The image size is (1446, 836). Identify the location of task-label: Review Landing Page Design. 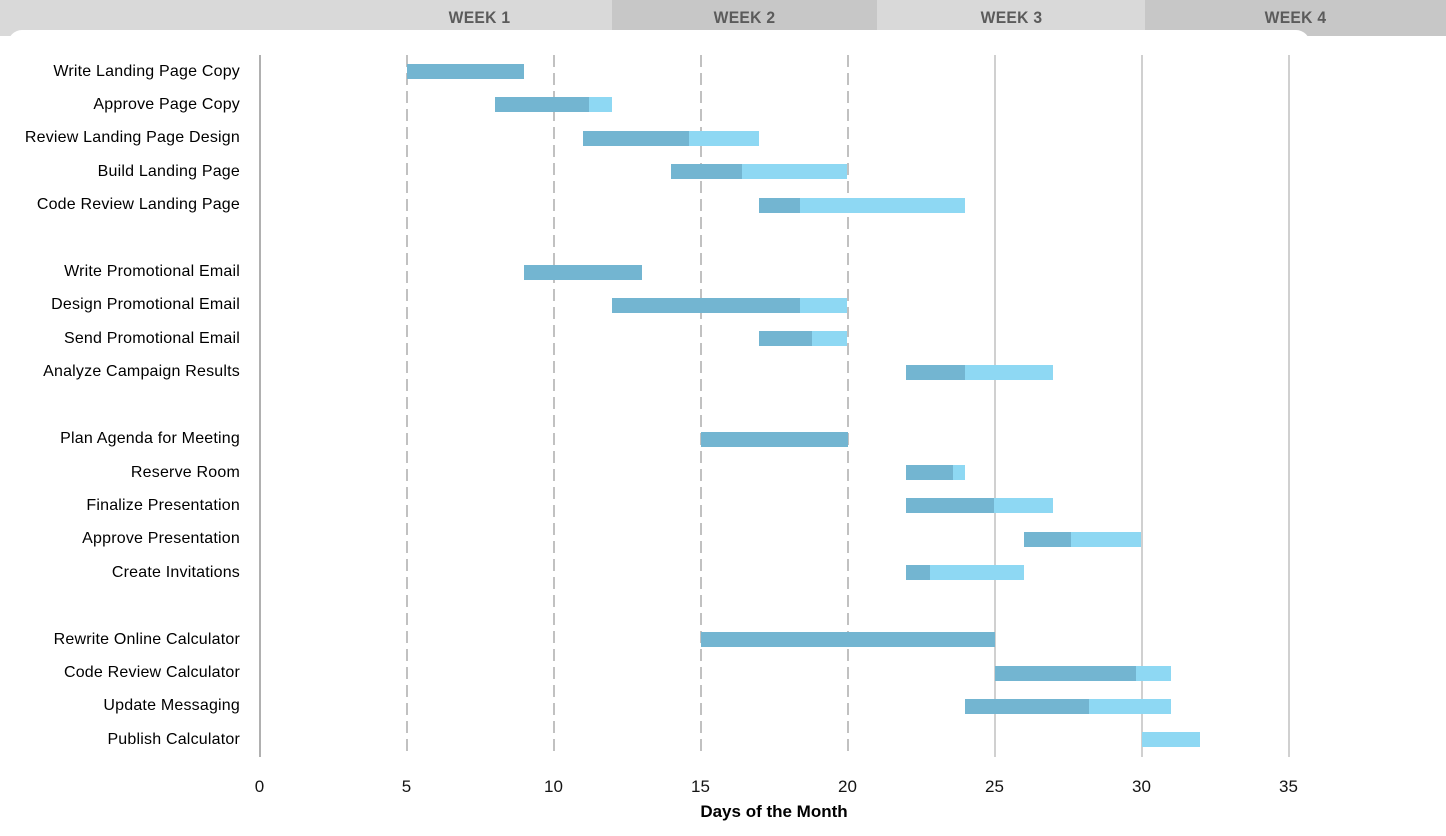
(132, 138).